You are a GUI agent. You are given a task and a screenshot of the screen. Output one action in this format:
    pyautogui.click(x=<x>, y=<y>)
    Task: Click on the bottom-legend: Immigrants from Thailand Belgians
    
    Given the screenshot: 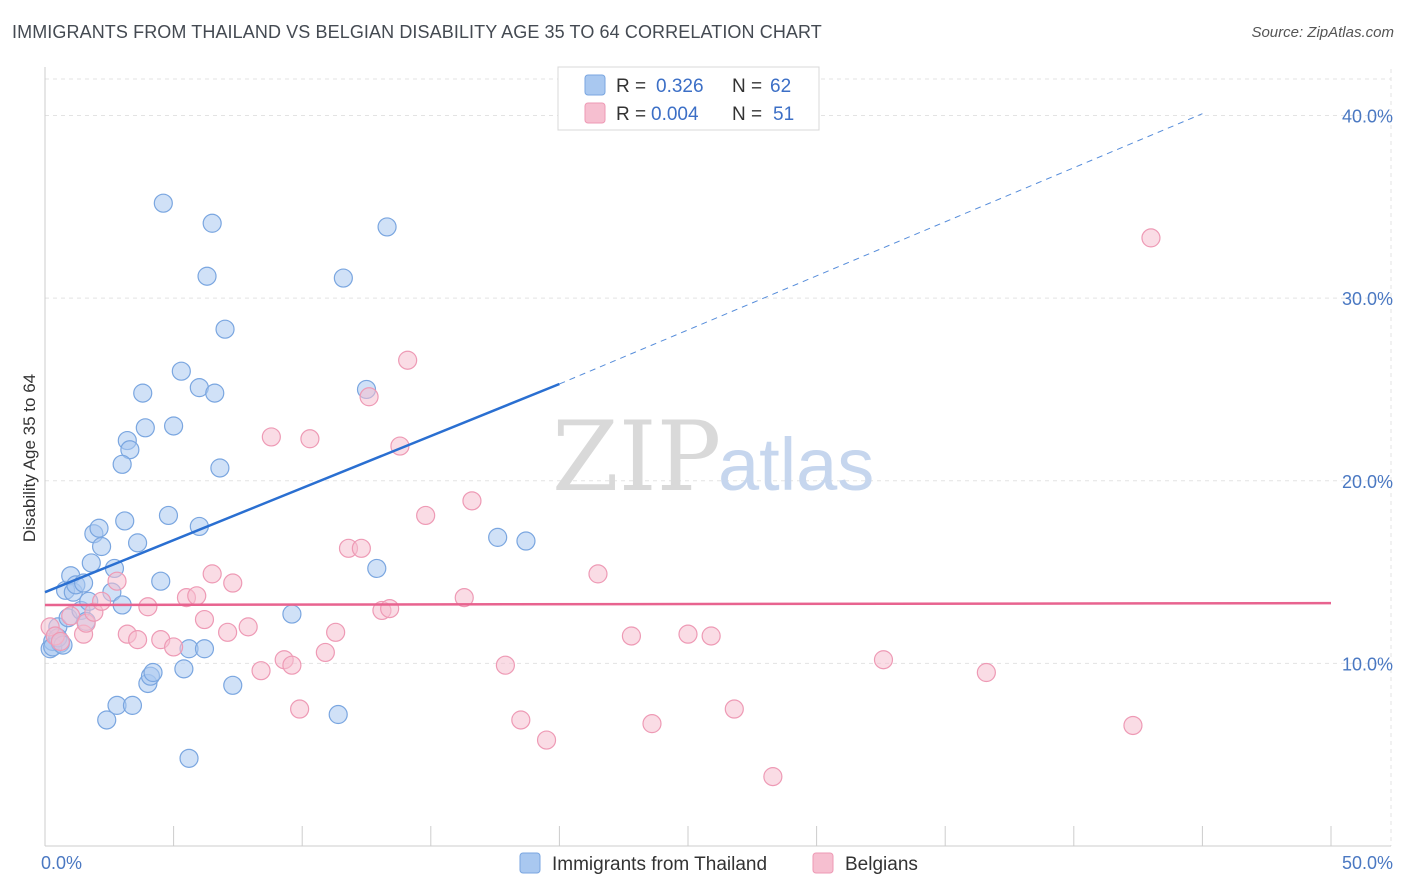 What is the action you would take?
    pyautogui.click(x=718, y=863)
    